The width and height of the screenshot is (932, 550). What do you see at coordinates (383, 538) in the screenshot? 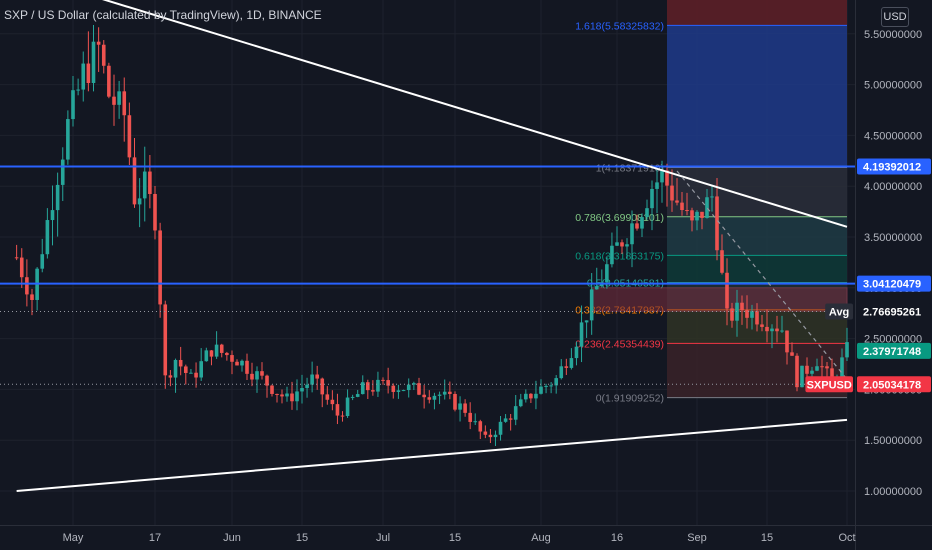
I see `x-tick-label: Jul` at bounding box center [383, 538].